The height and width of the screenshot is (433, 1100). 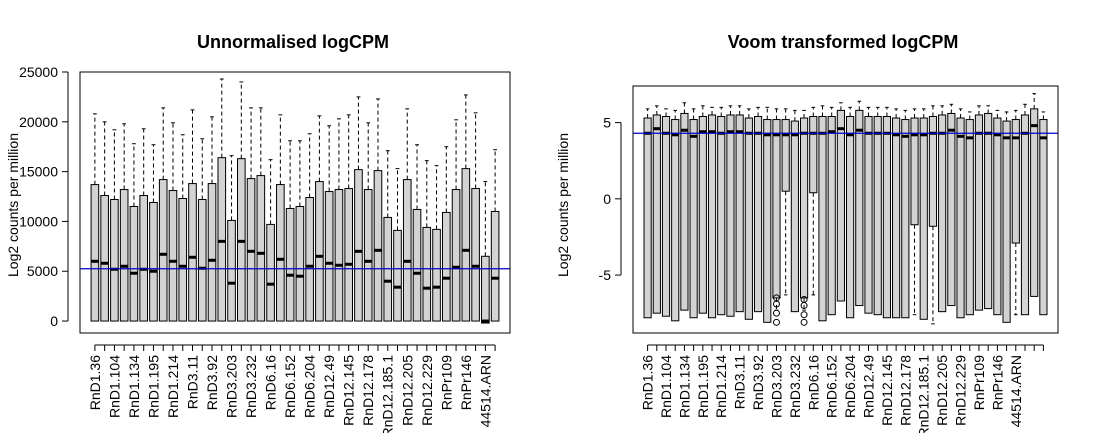 What do you see at coordinates (703, 386) in the screenshot?
I see `x-tick-label: RnD1.195` at bounding box center [703, 386].